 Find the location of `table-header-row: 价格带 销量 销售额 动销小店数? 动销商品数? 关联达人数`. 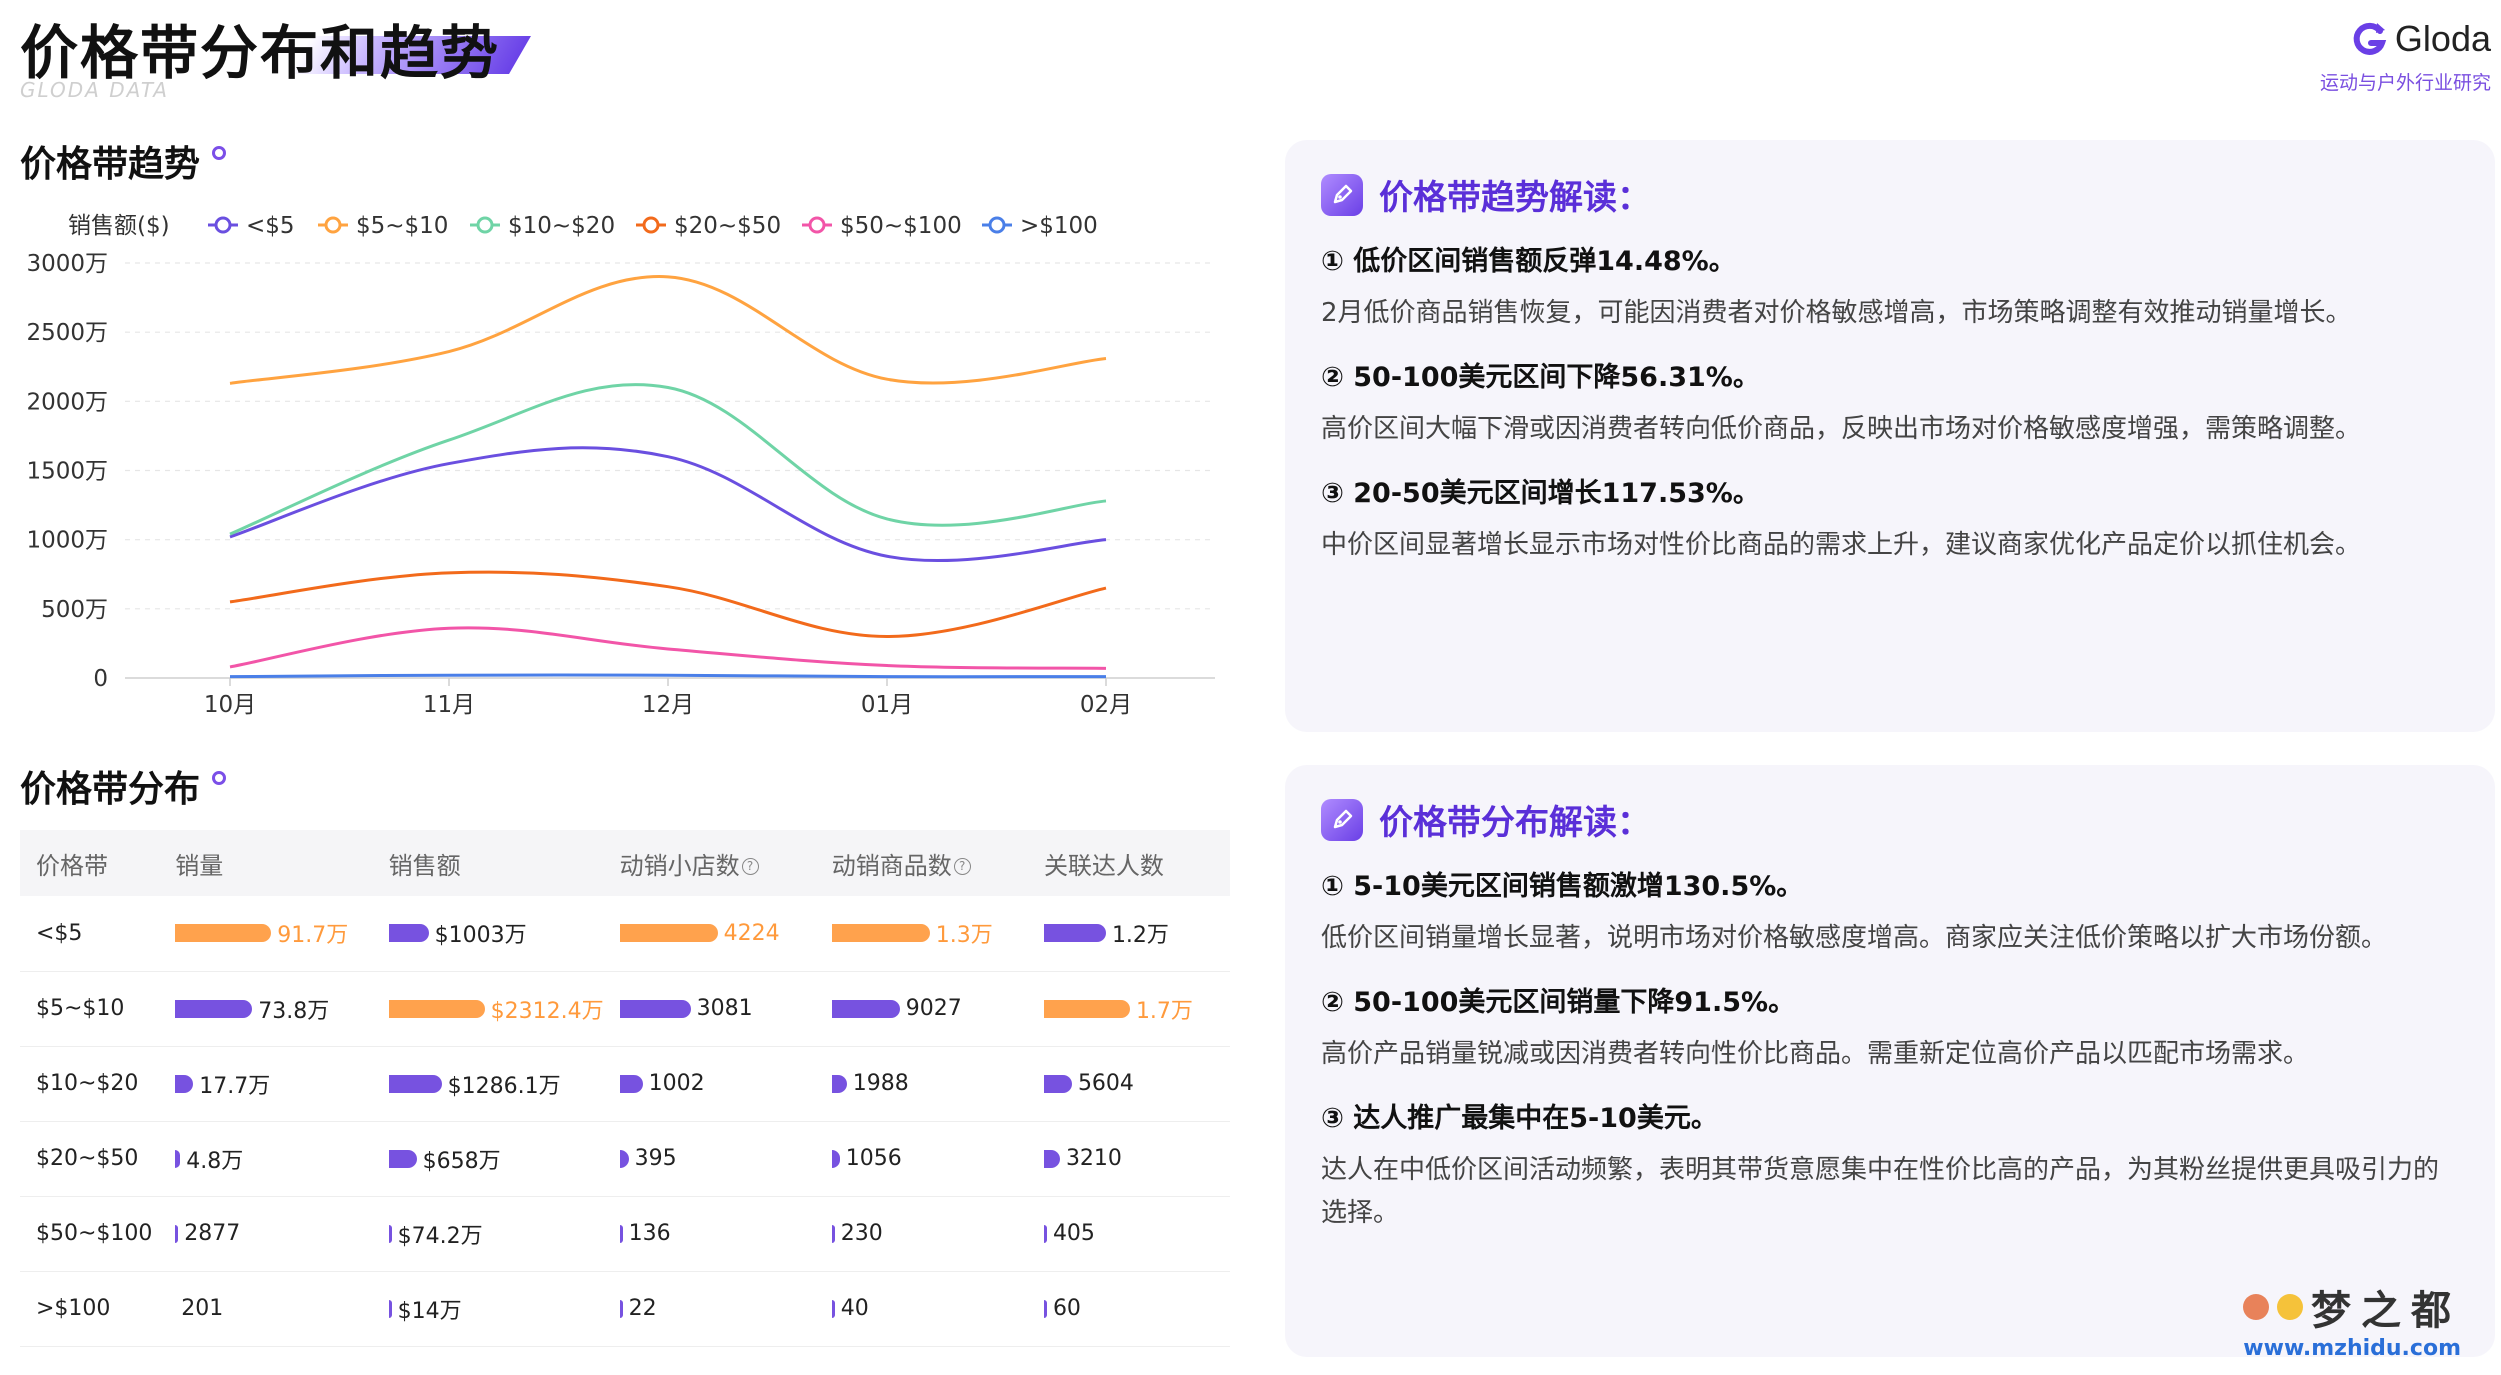

table-header-row: 价格带 销量 销售额 动销小店数? 动销商品数? 关联达人数 is located at coordinates (625, 863).